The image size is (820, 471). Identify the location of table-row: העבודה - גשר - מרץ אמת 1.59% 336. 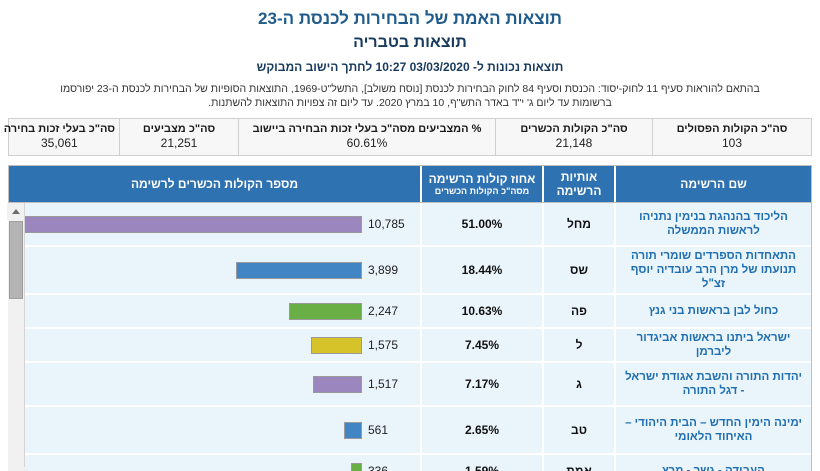
(410, 463).